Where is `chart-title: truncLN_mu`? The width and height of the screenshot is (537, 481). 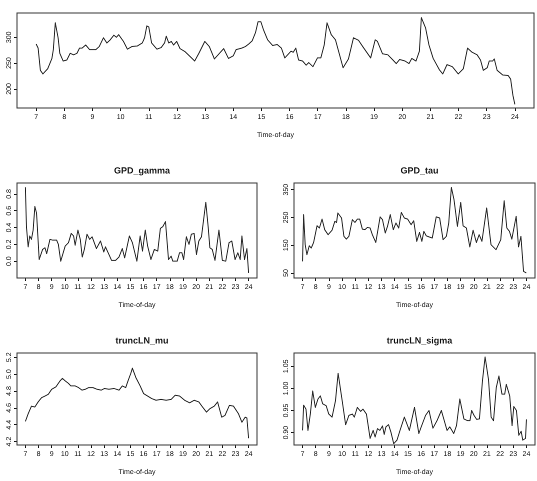 chart-title: truncLN_mu is located at coordinates (142, 341).